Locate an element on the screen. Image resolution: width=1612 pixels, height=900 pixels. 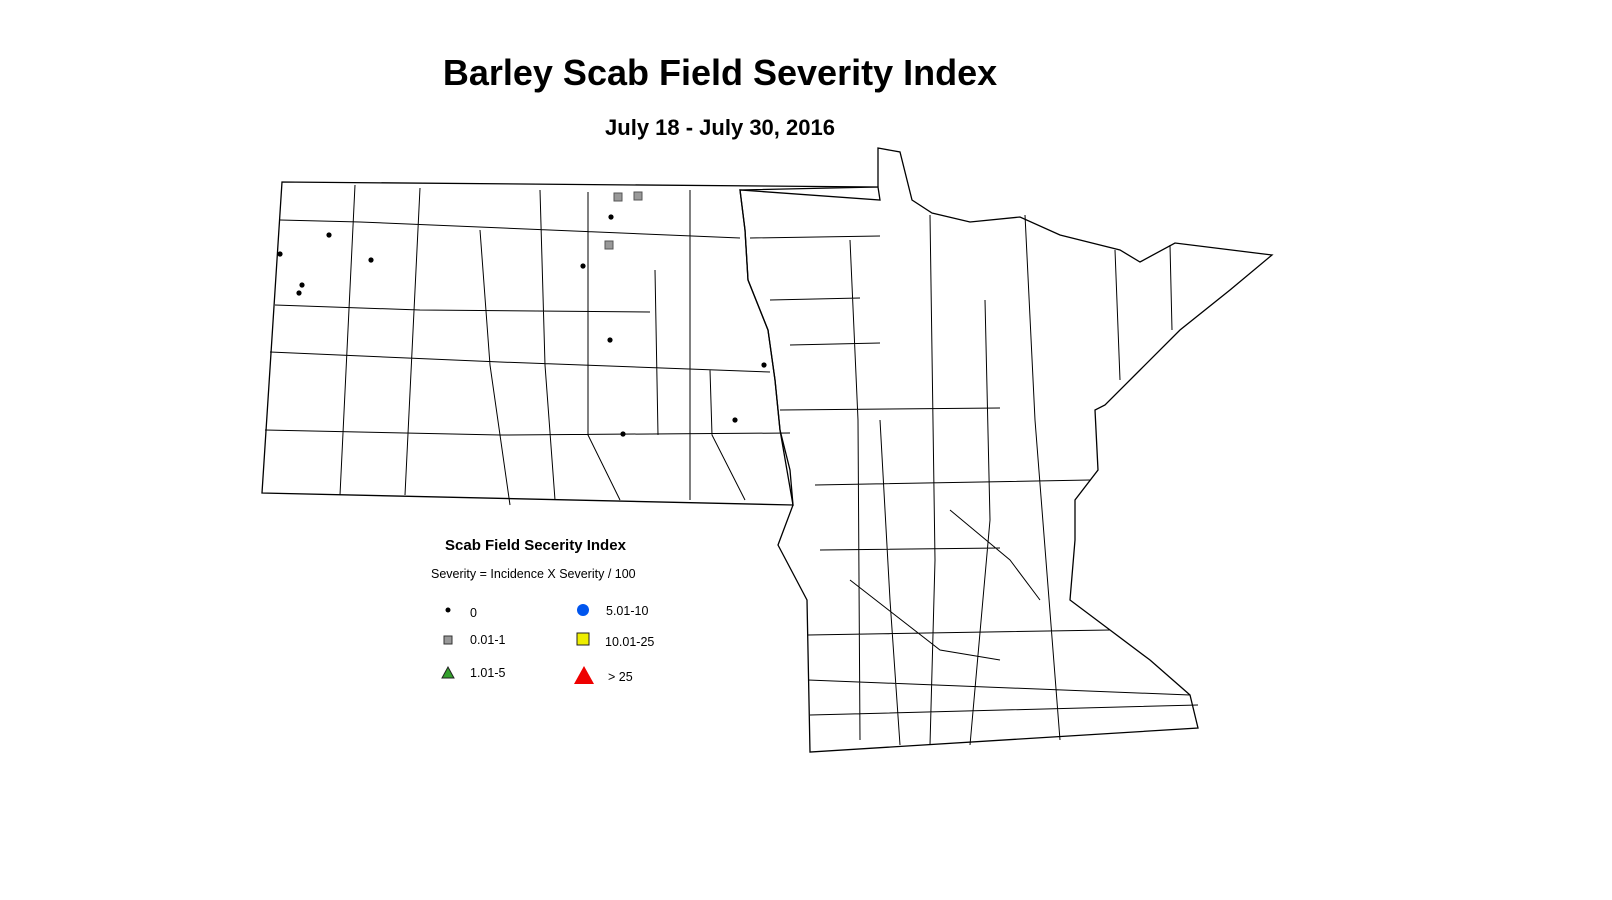
legend-label: 5.01-10 is located at coordinates (627, 611).